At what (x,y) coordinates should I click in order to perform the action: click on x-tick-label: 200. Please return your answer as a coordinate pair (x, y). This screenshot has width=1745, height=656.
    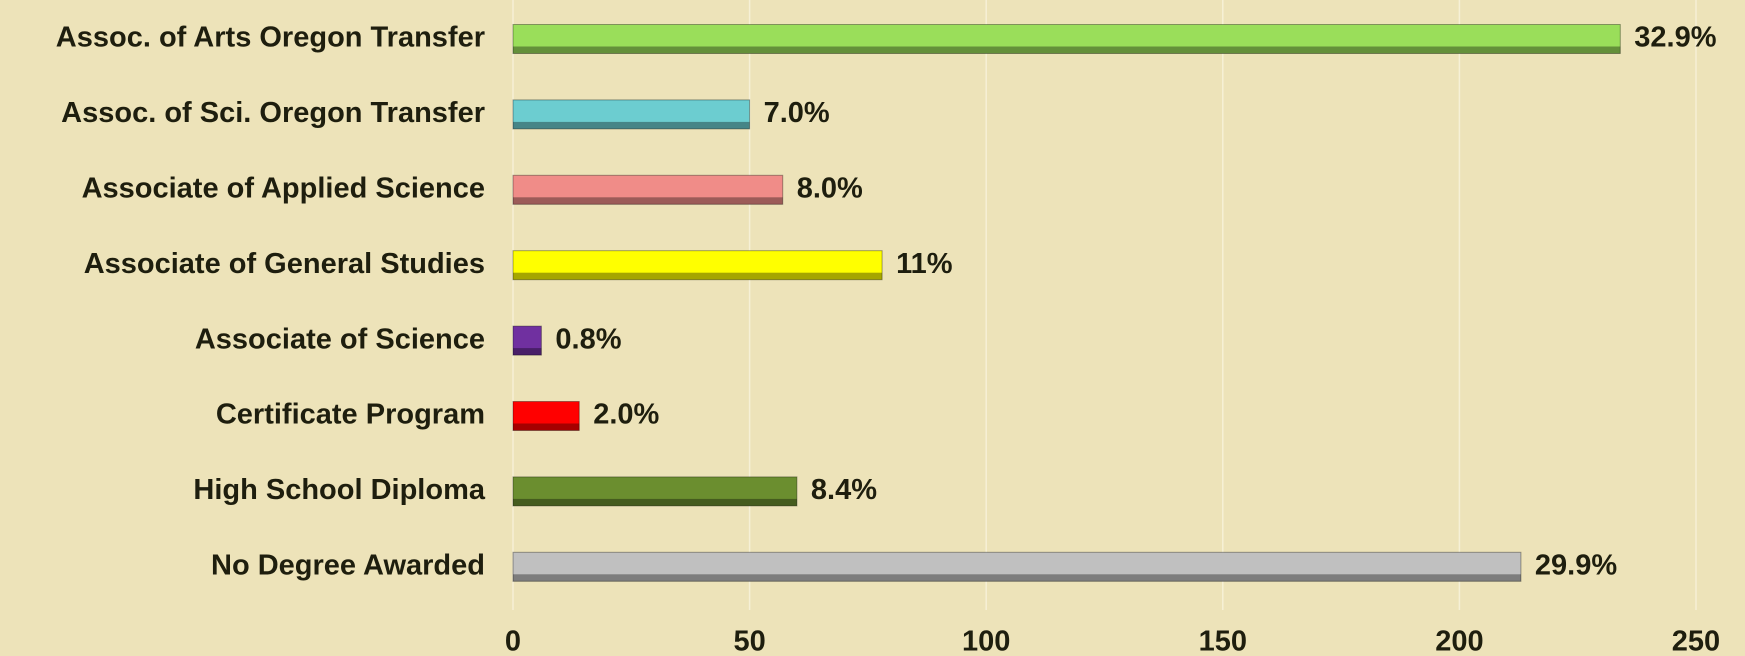
    Looking at the image, I should click on (1459, 641).